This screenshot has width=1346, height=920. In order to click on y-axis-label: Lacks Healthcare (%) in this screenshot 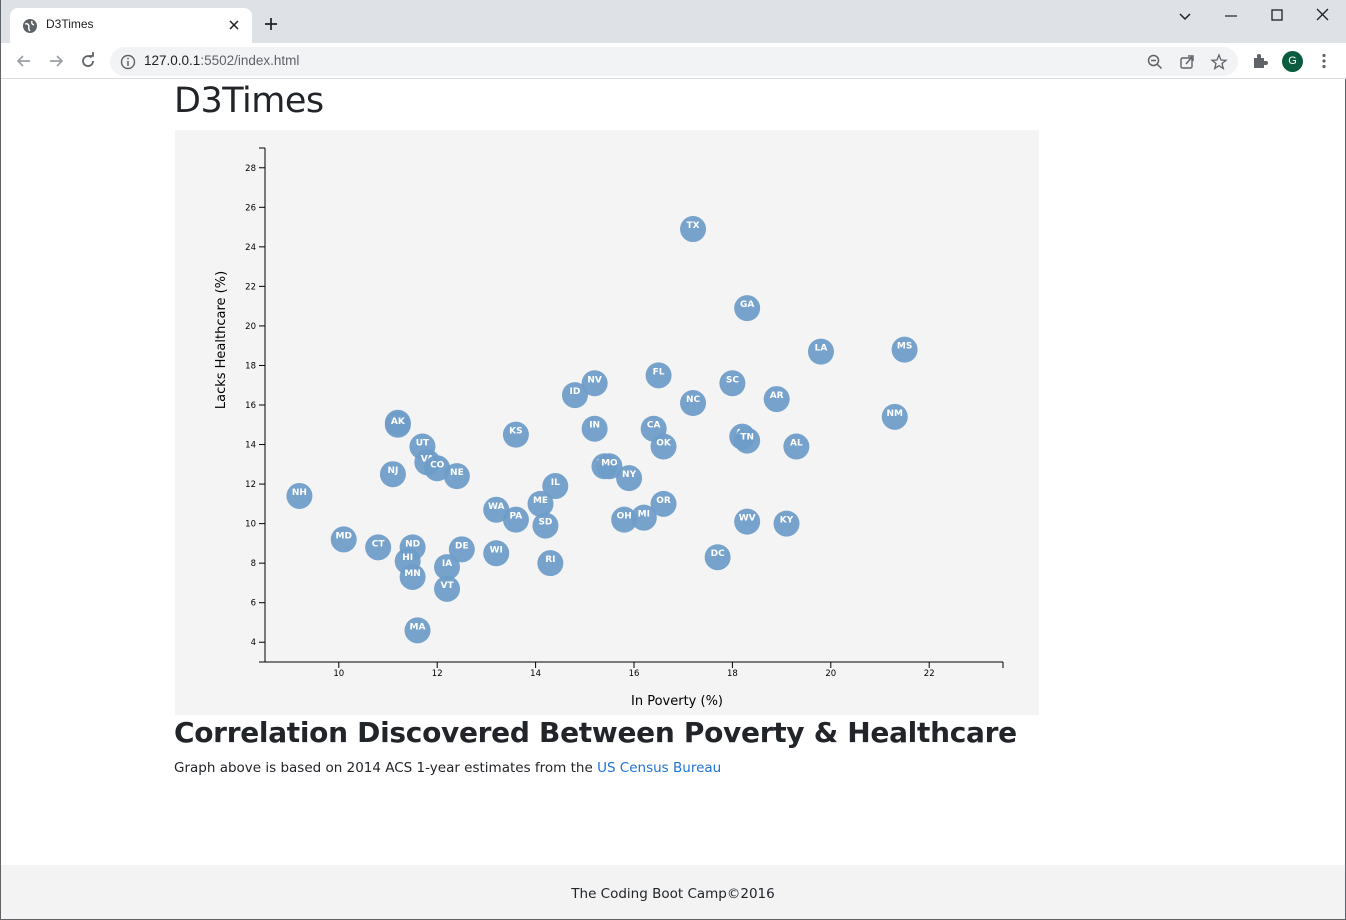, I will do `click(221, 340)`.